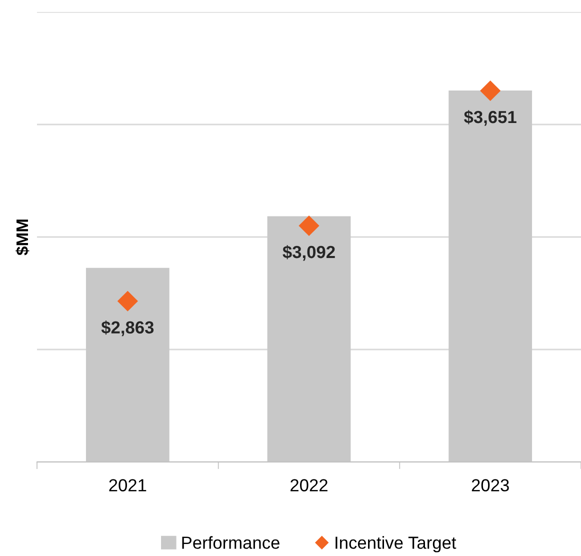 Image resolution: width=581 pixels, height=556 pixels. Describe the element at coordinates (127, 485) in the screenshot. I see `x-tick-label: 2021` at that location.